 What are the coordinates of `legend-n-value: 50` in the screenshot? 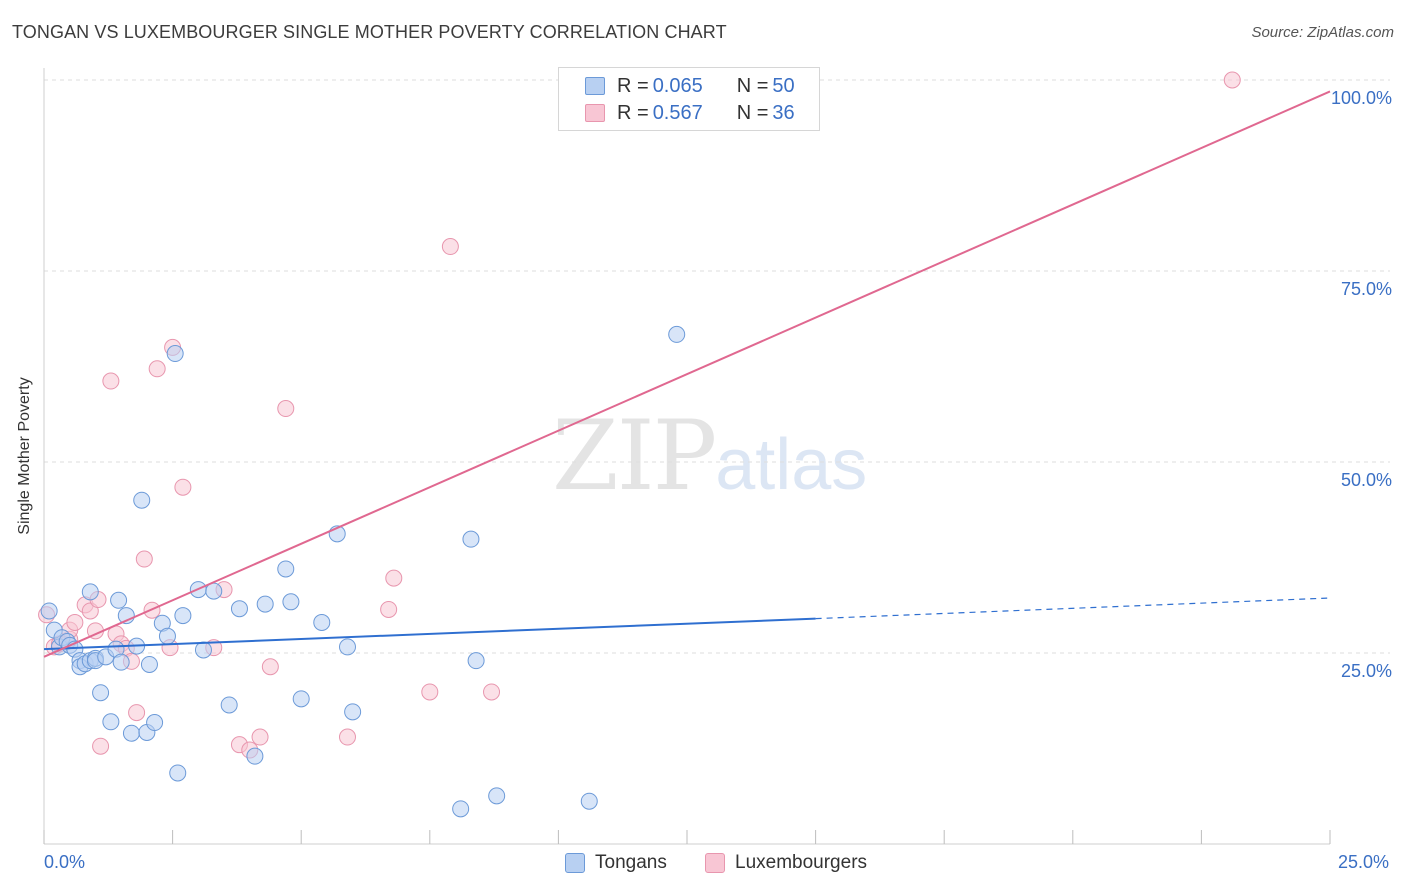 It's located at (783, 85).